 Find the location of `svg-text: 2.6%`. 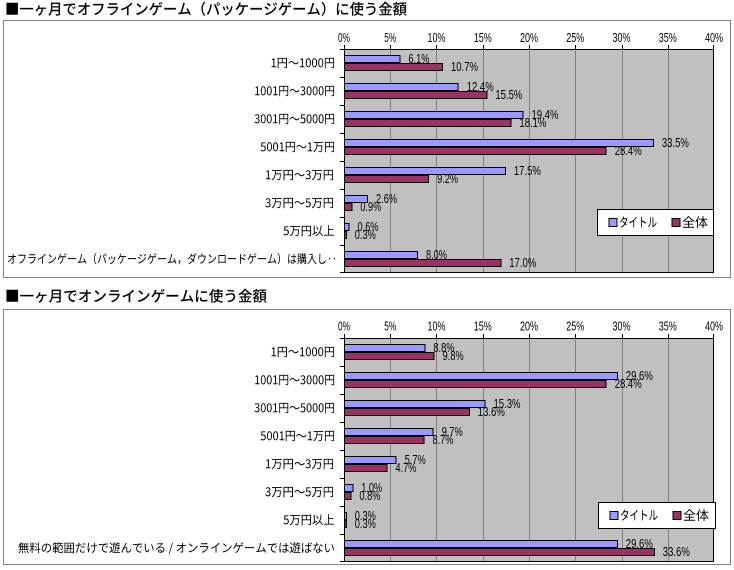

svg-text: 2.6% is located at coordinates (386, 199).